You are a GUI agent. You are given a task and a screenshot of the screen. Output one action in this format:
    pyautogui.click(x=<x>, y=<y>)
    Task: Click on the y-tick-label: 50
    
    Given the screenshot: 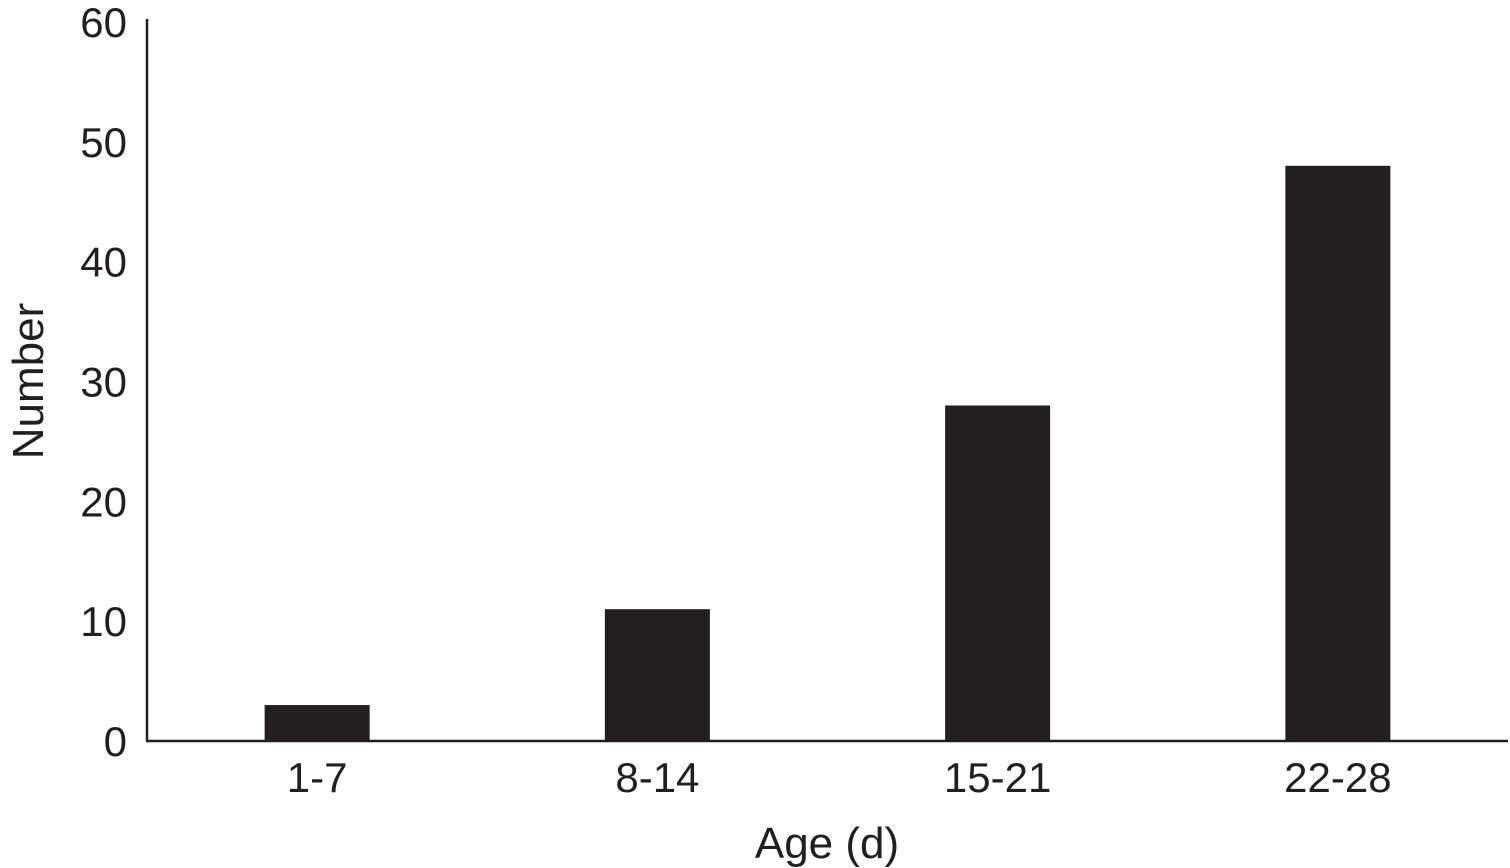 What is the action you would take?
    pyautogui.click(x=103, y=142)
    